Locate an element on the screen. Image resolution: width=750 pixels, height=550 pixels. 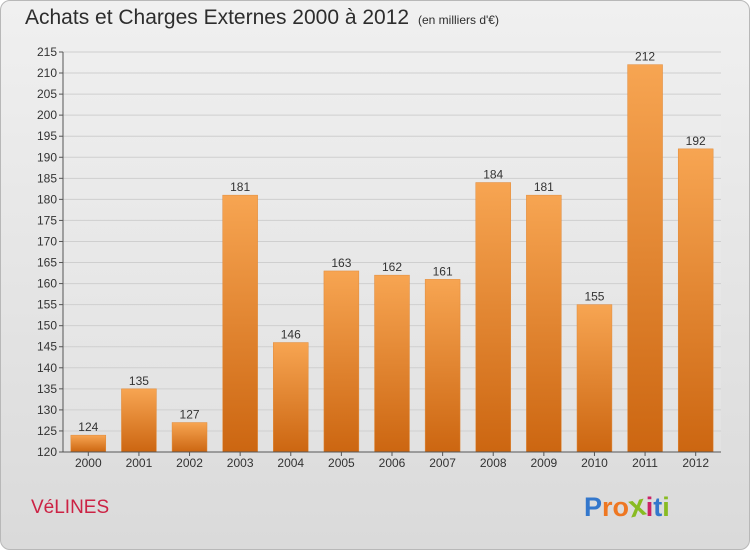
proxiti-logo: Proxiti is located at coordinates (627, 507).